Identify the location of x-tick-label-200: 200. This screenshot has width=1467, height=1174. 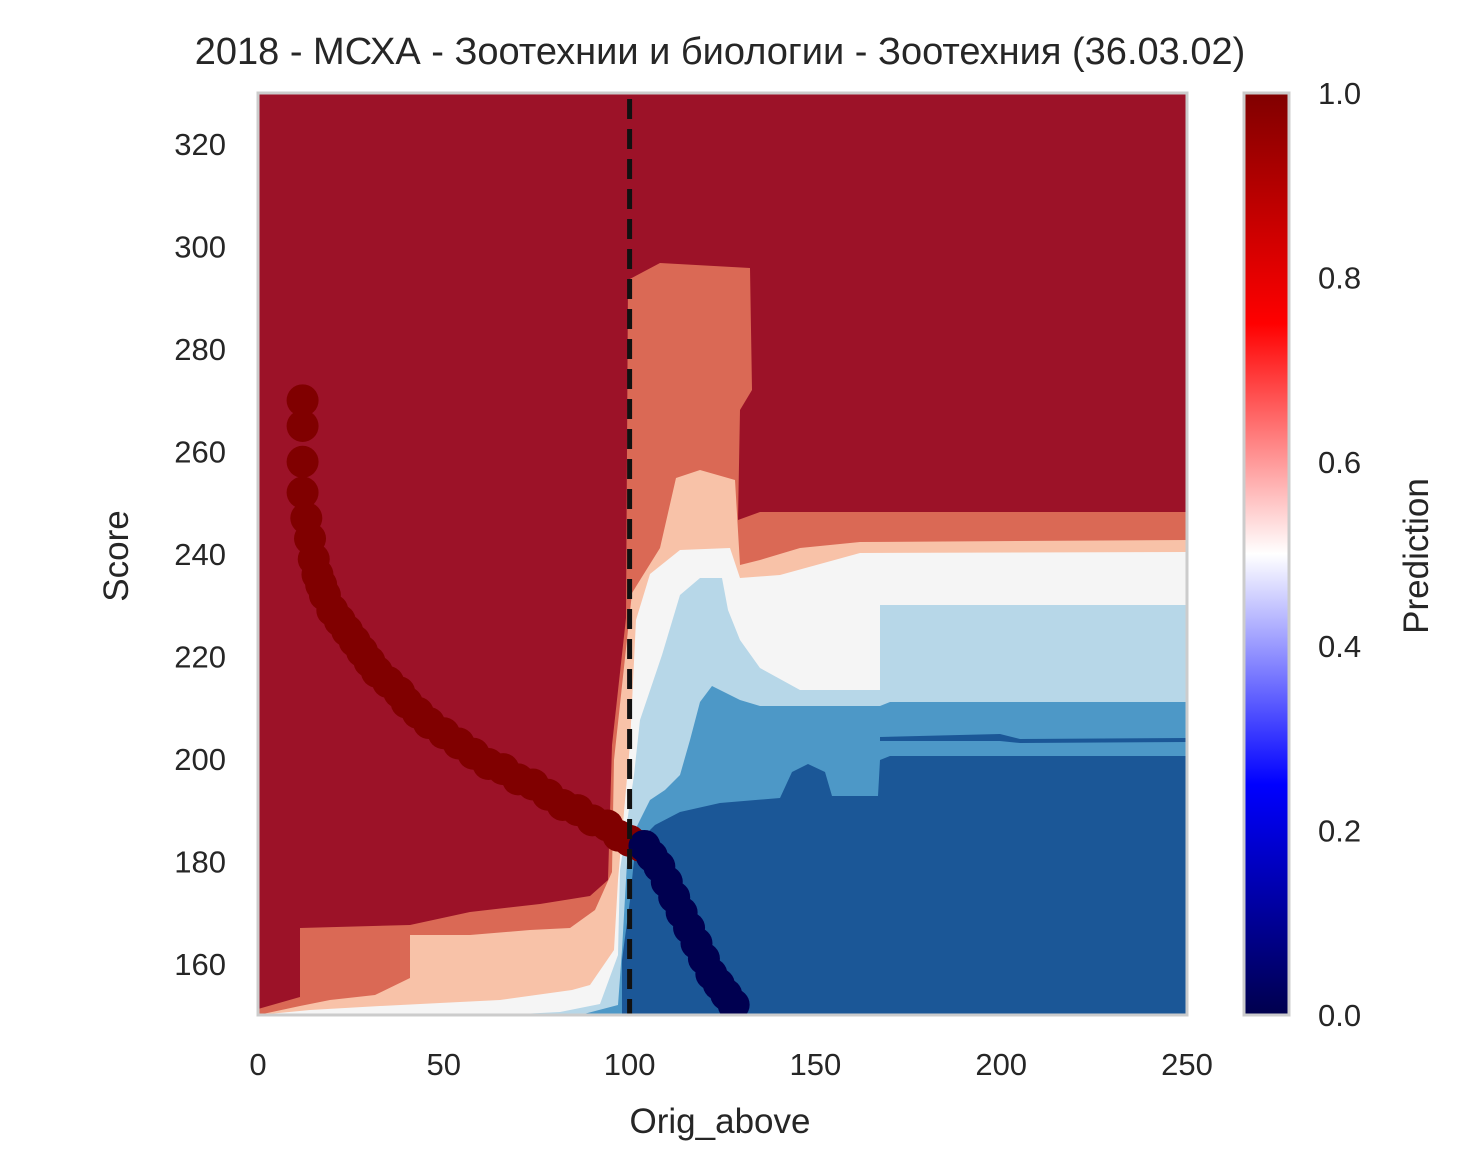
(1001, 1064).